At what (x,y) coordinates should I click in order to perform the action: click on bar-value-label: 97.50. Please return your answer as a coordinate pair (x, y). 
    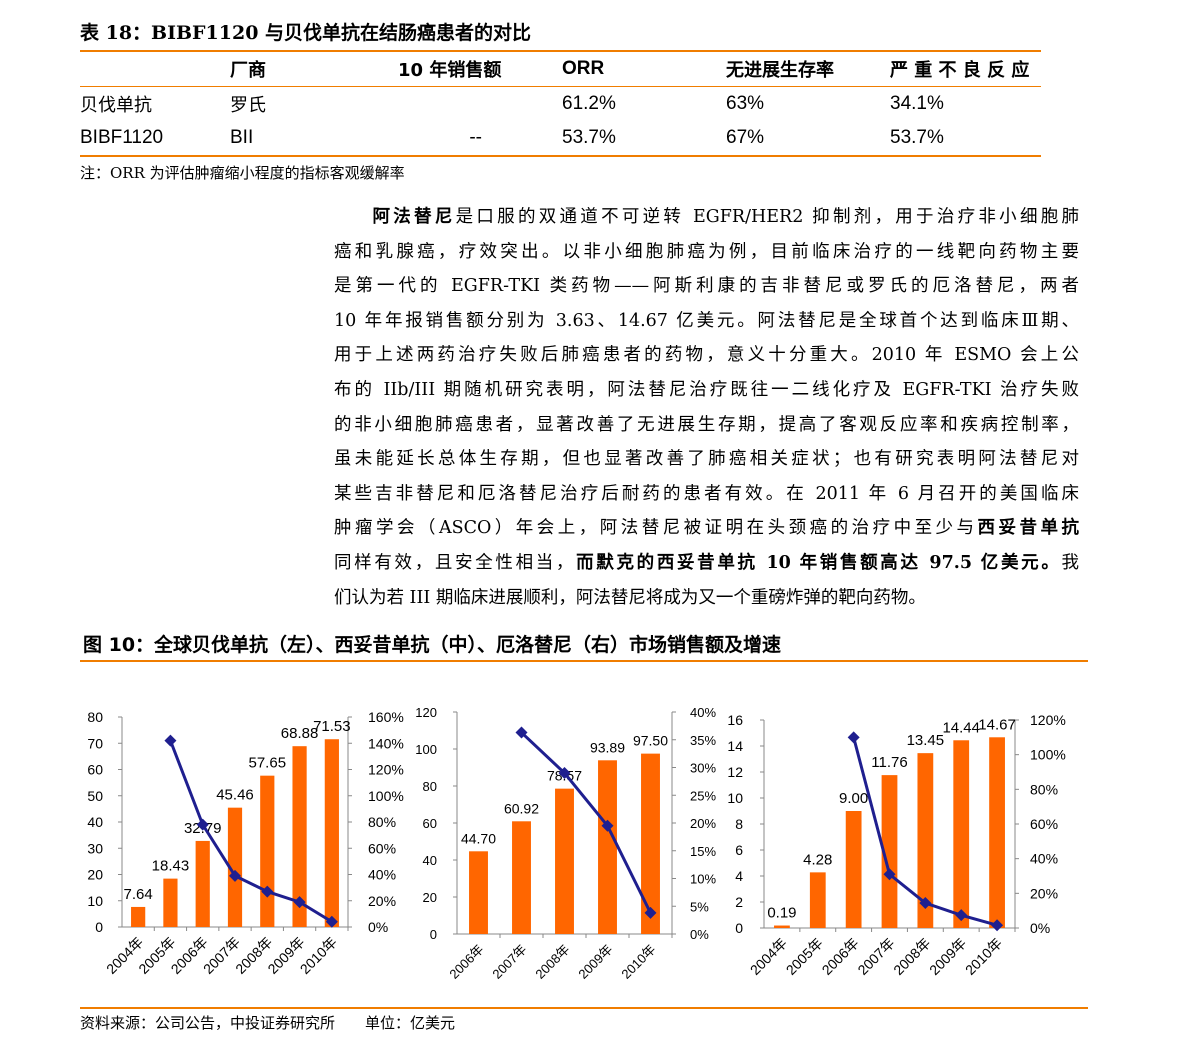
    Looking at the image, I should click on (650, 741).